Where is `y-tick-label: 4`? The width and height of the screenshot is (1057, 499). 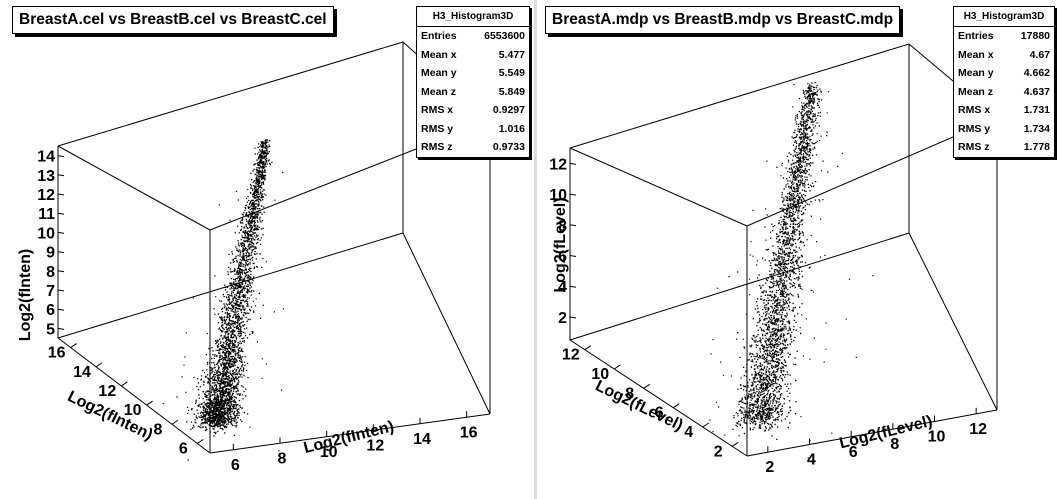
y-tick-label: 4 is located at coordinates (688, 432).